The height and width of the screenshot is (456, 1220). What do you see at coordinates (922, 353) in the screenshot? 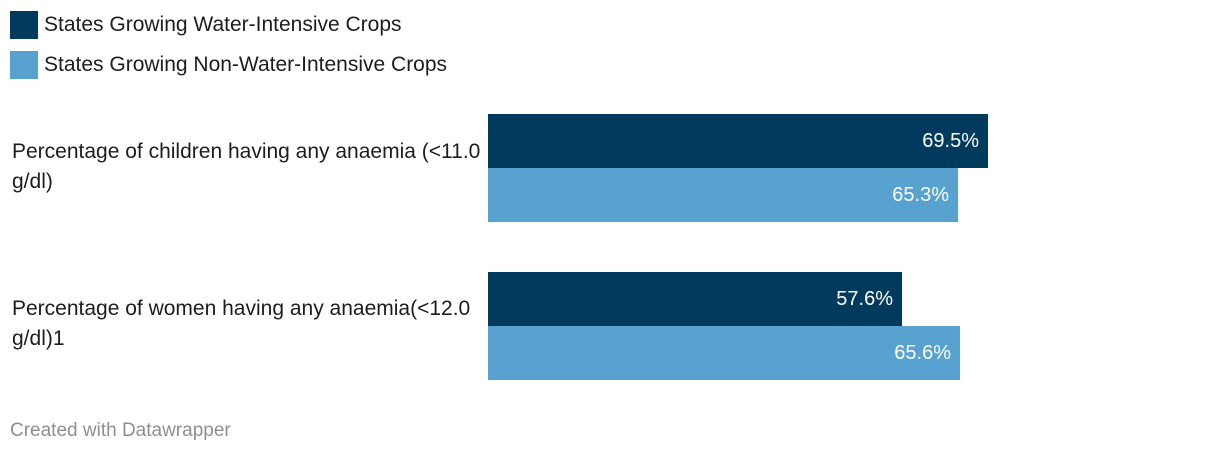
I see `bar-value-label: 65.6%` at bounding box center [922, 353].